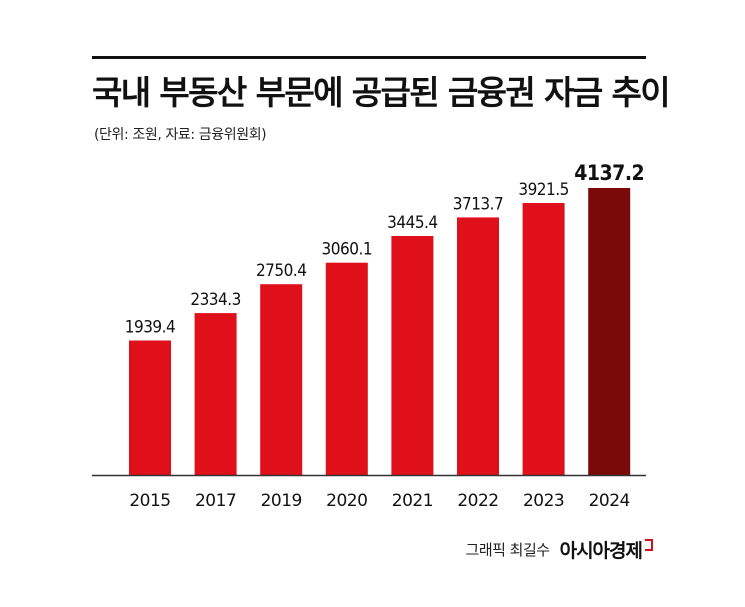 The image size is (745, 607). I want to click on bar-2017, so click(215, 394).